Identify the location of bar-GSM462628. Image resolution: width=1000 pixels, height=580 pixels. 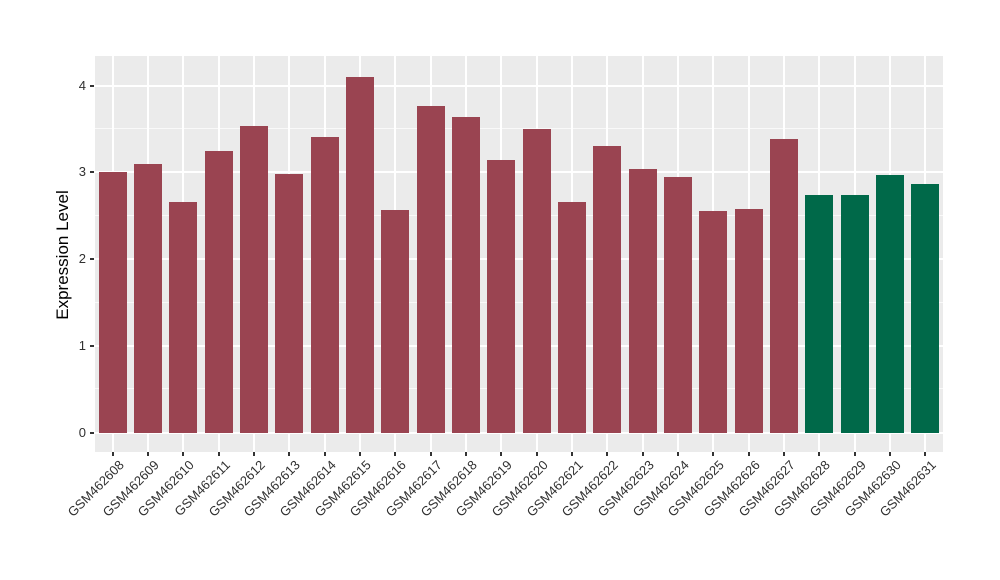
(819, 313).